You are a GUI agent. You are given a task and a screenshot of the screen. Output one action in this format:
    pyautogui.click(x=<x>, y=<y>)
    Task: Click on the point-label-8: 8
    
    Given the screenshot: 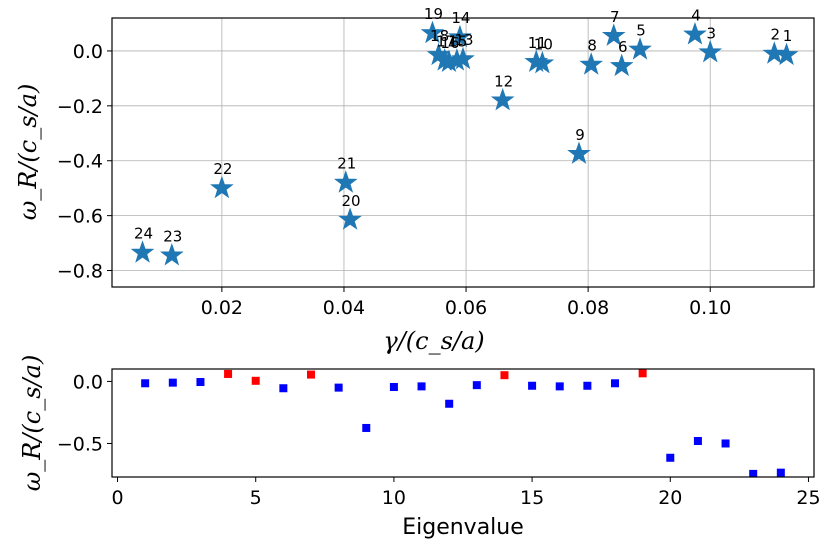 What is the action you would take?
    pyautogui.click(x=592, y=46)
    